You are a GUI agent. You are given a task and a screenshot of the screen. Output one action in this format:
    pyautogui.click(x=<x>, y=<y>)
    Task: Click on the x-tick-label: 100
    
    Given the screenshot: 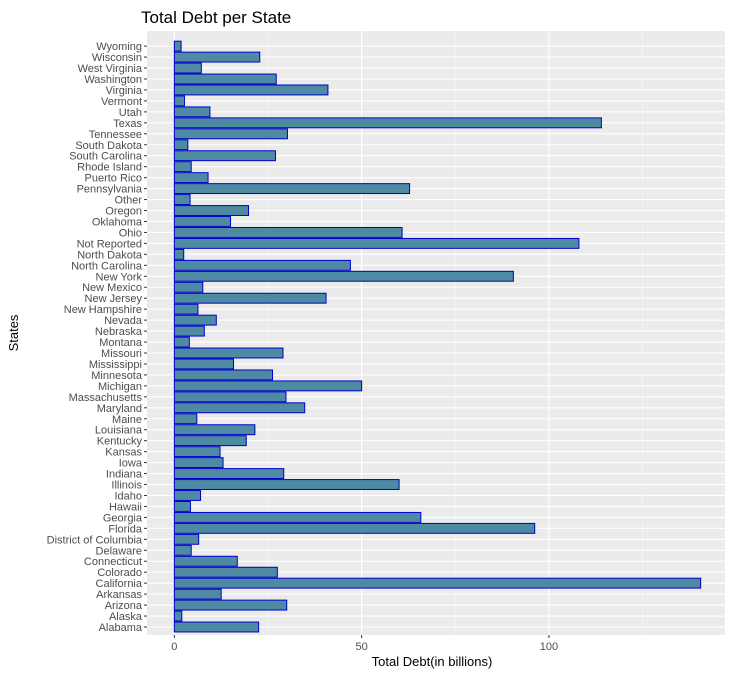 What is the action you would take?
    pyautogui.click(x=549, y=647)
    